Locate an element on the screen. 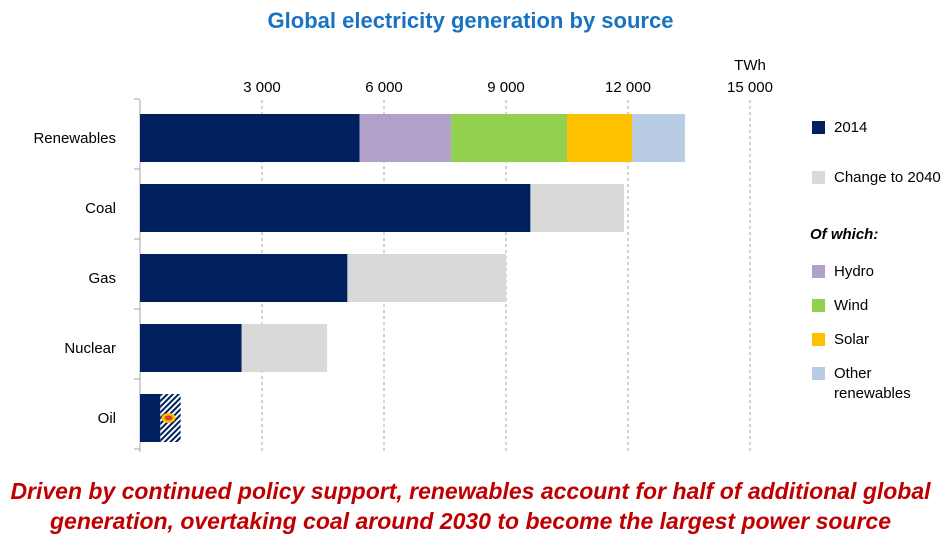 The image size is (941, 540). x-tick-label: 15 000 is located at coordinates (750, 87).